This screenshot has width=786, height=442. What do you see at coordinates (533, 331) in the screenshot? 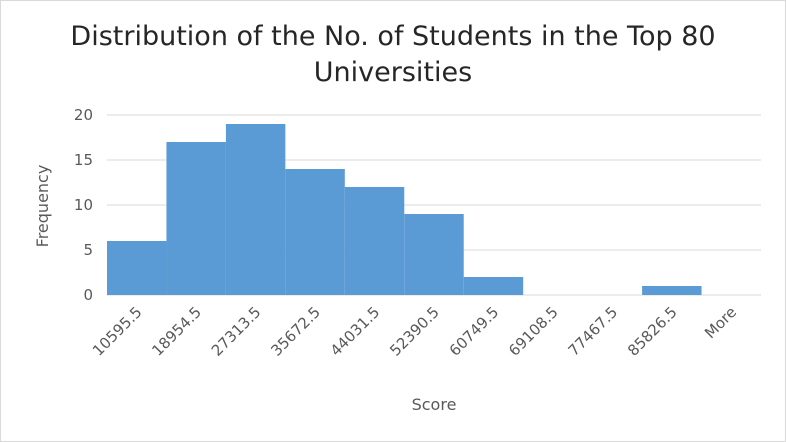
I see `x-tick-label: 69108.5` at bounding box center [533, 331].